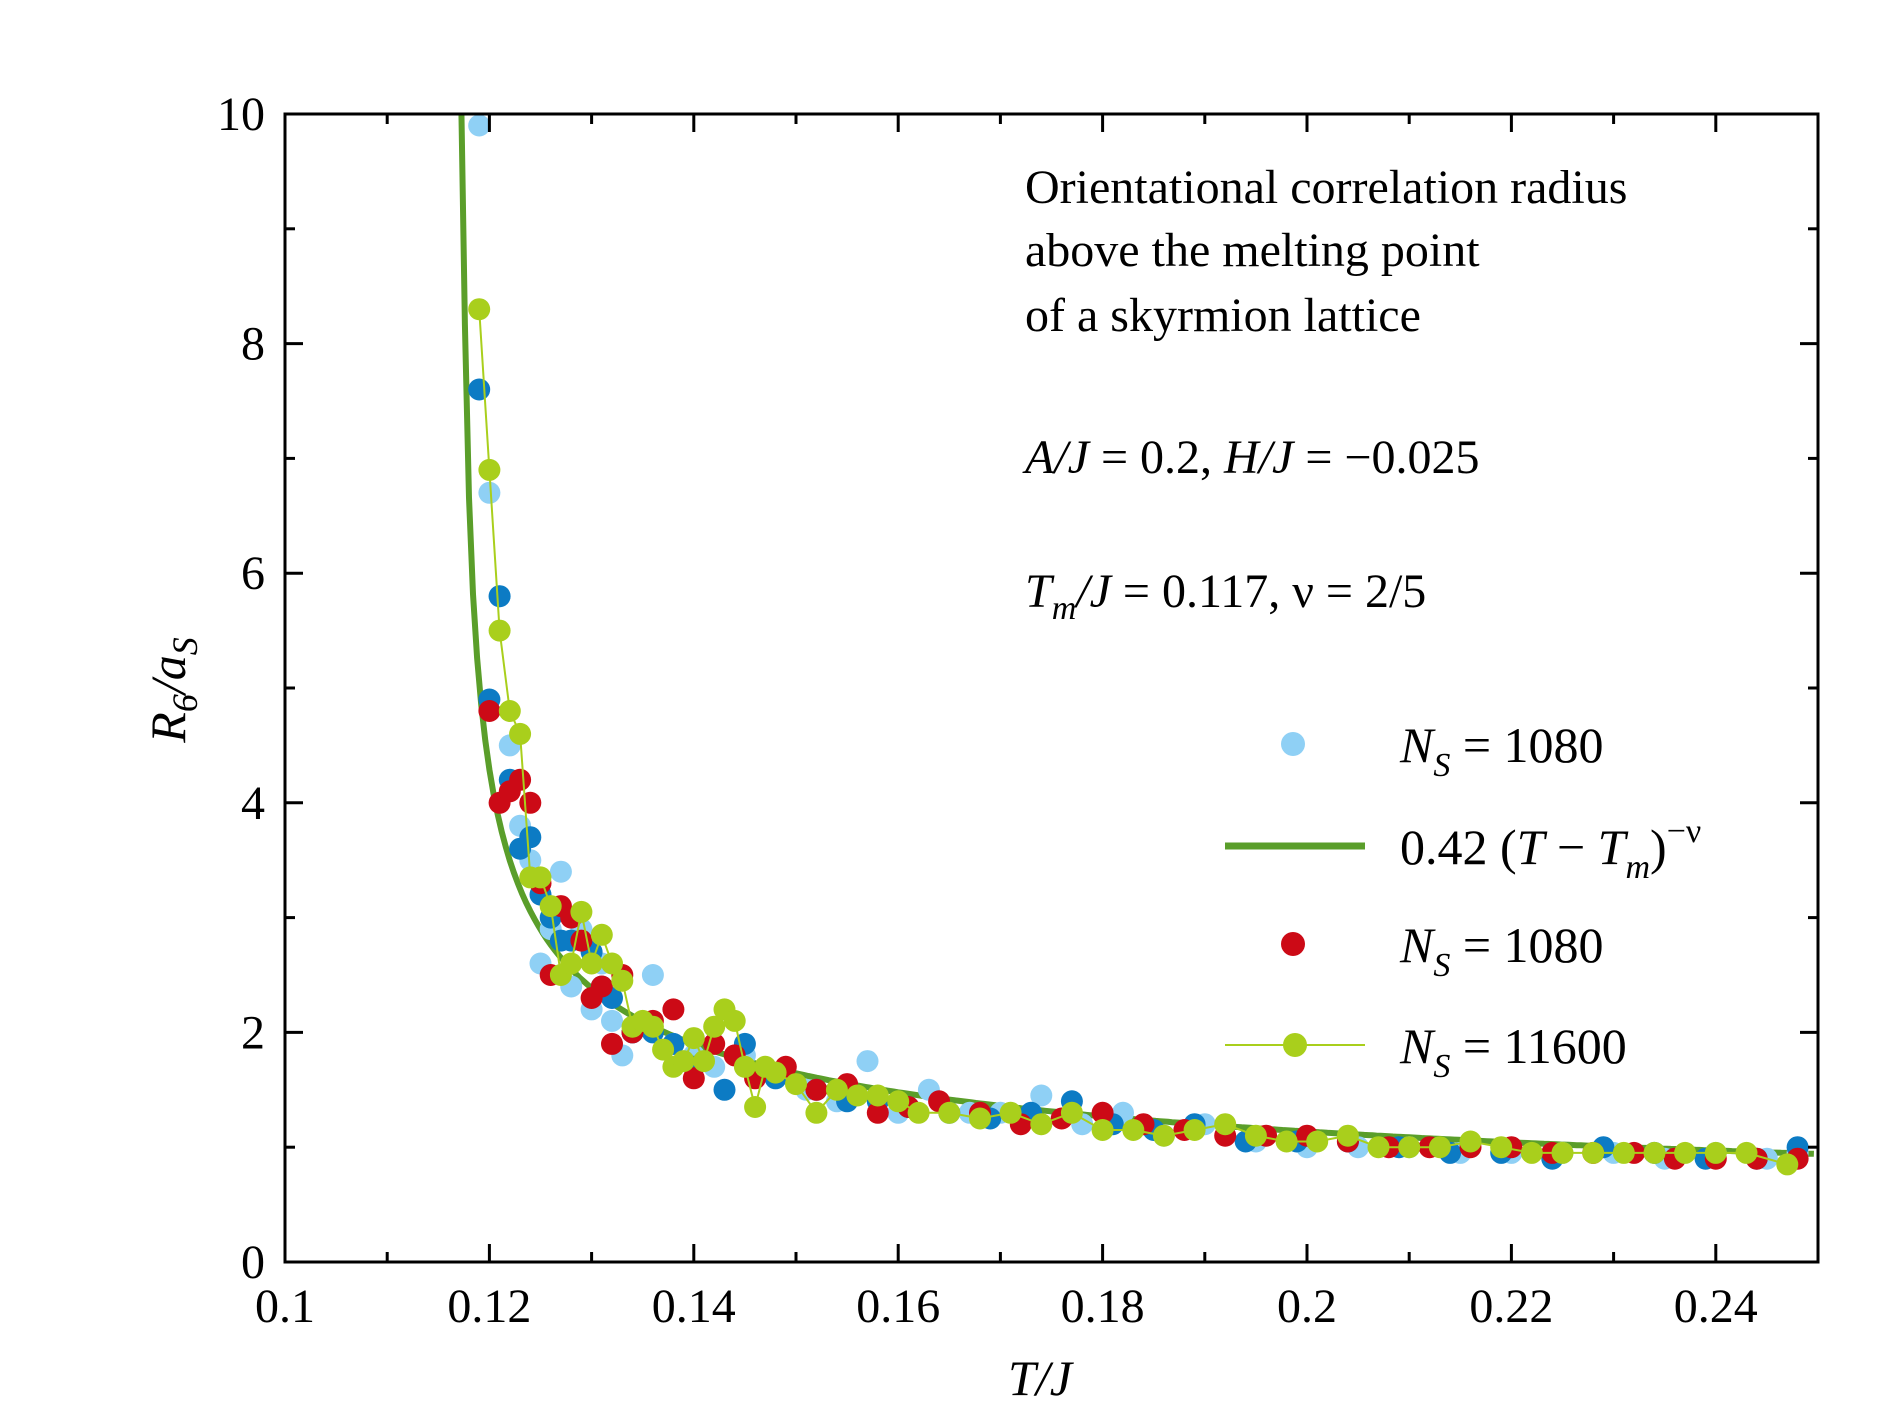  I want to click on x-tick-label: 0.1, so click(285, 1306).